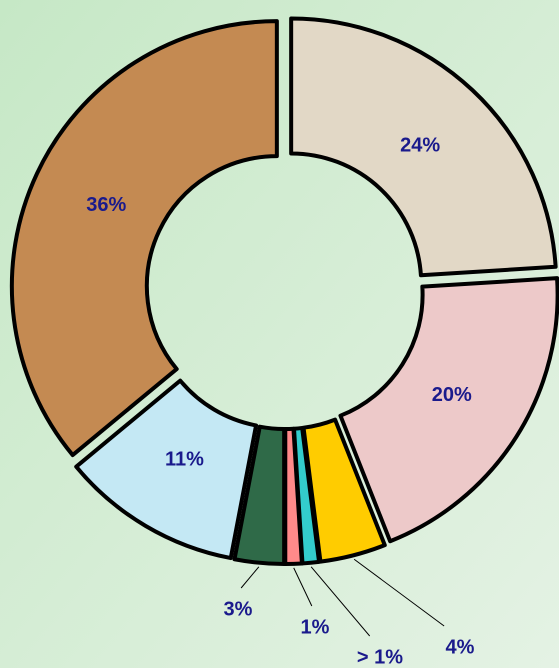 Image resolution: width=559 pixels, height=668 pixels. Describe the element at coordinates (380, 657) in the screenshot. I see `data-label: > 1%` at that location.